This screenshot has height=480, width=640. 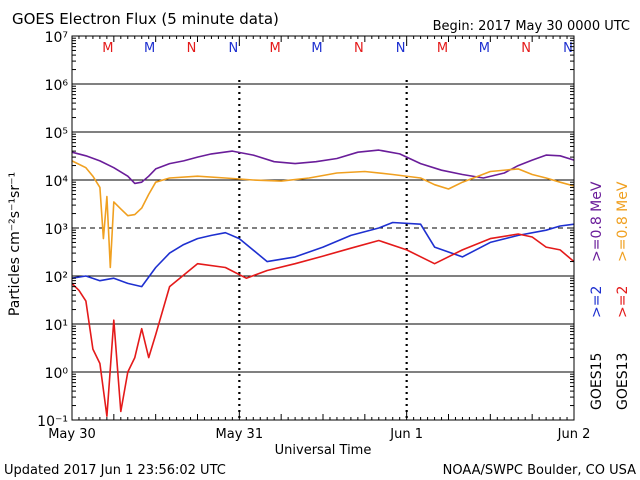 What do you see at coordinates (52, 422) in the screenshot?
I see `y-tick-label: 10⁻¹` at bounding box center [52, 422].